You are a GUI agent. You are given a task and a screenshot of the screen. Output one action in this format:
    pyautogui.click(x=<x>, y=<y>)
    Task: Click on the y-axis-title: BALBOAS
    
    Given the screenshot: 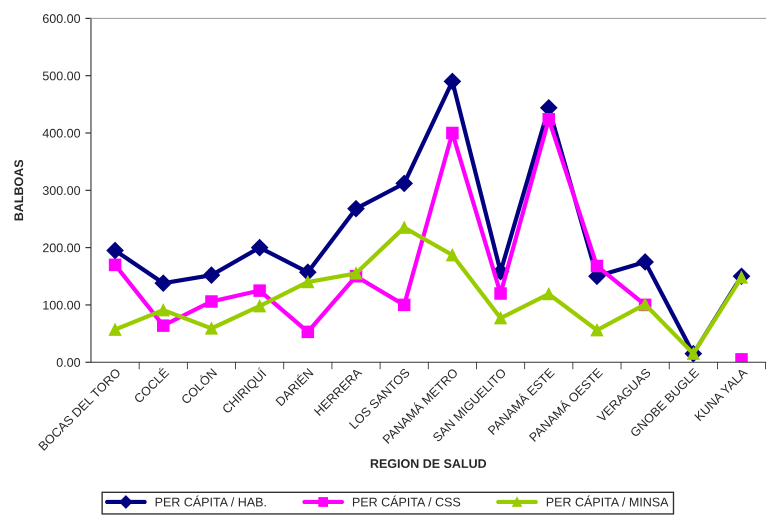 What is the action you would take?
    pyautogui.click(x=19, y=190)
    